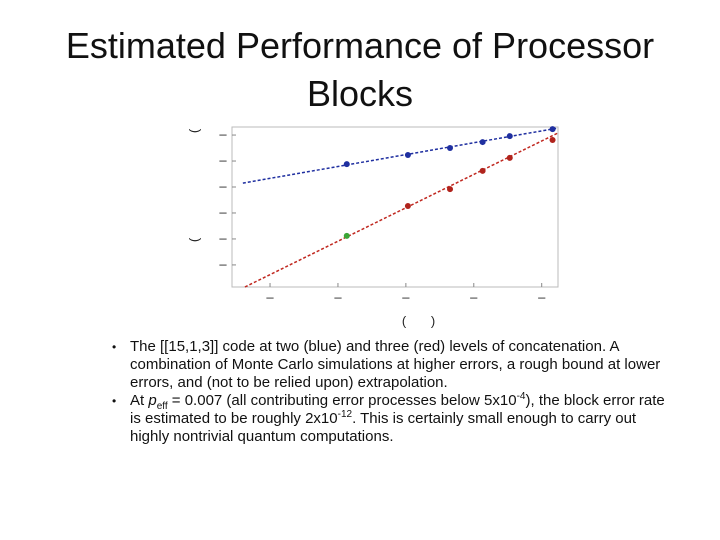 This screenshot has height=540, width=720. I want to click on bullet-text: eff, so click(162, 406).